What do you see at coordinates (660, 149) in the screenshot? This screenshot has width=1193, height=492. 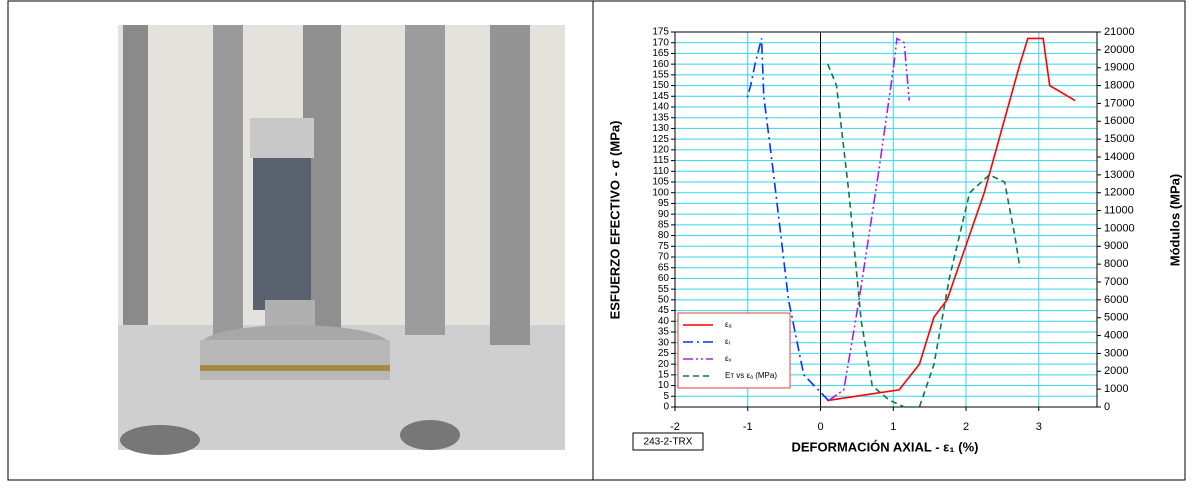 I see `y-tick-label: 120` at bounding box center [660, 149].